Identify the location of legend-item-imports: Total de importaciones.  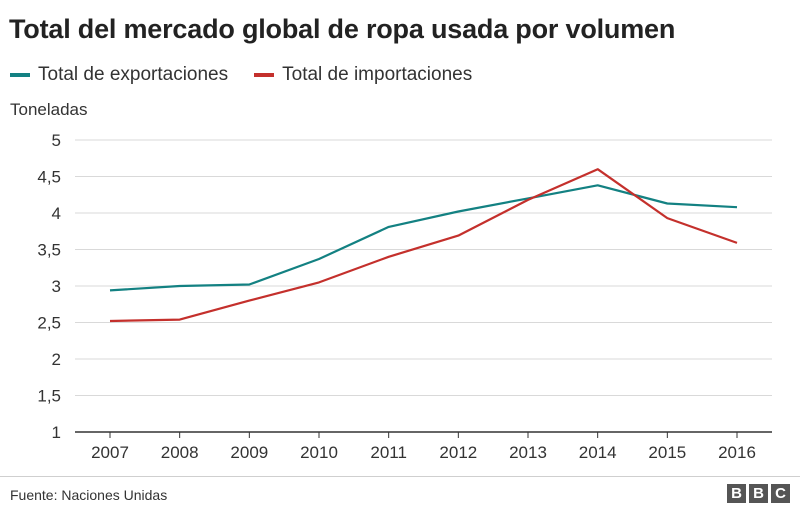
(363, 75).